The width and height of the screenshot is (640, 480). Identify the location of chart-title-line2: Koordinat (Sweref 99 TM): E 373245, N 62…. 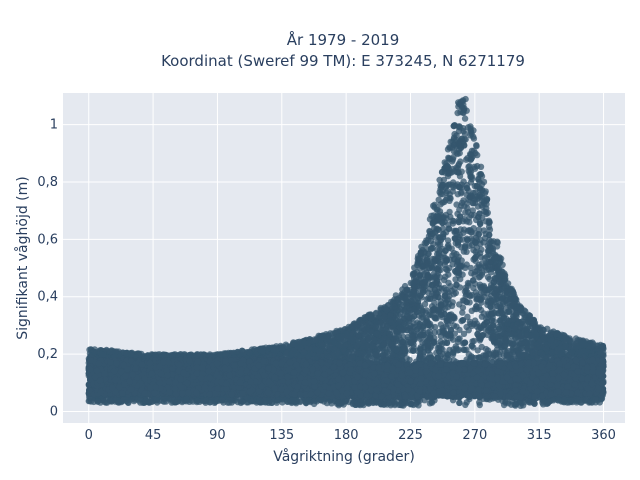
(343, 61).